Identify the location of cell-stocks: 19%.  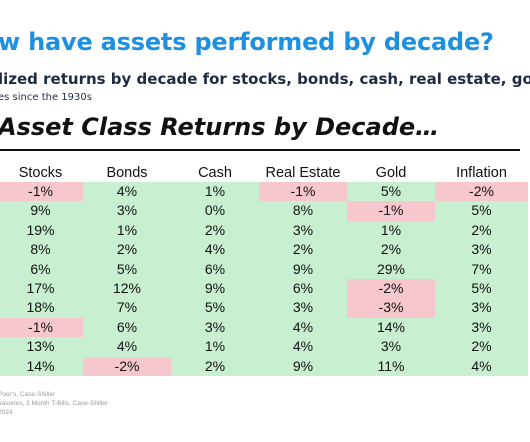
(41, 230).